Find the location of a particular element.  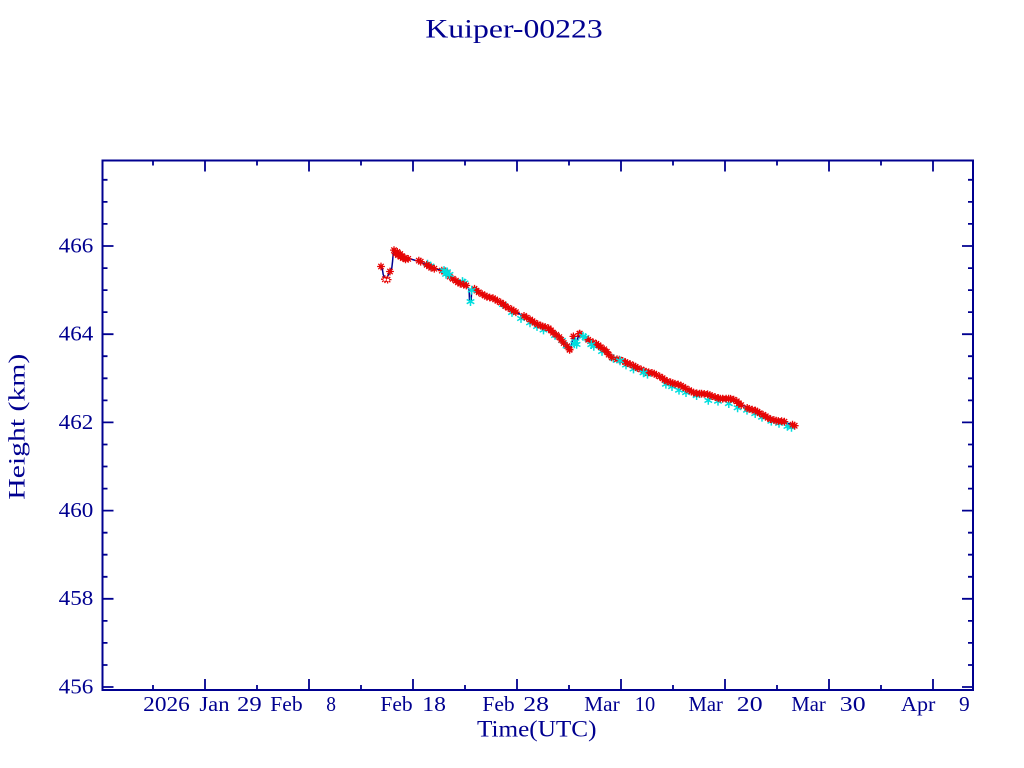

svg-text: Apr is located at coordinates (918, 704).